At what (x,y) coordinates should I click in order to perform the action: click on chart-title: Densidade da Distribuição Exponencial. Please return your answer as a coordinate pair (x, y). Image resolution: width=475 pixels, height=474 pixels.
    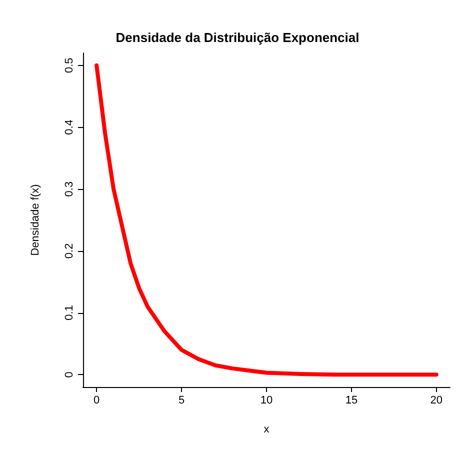
    Looking at the image, I should click on (238, 37).